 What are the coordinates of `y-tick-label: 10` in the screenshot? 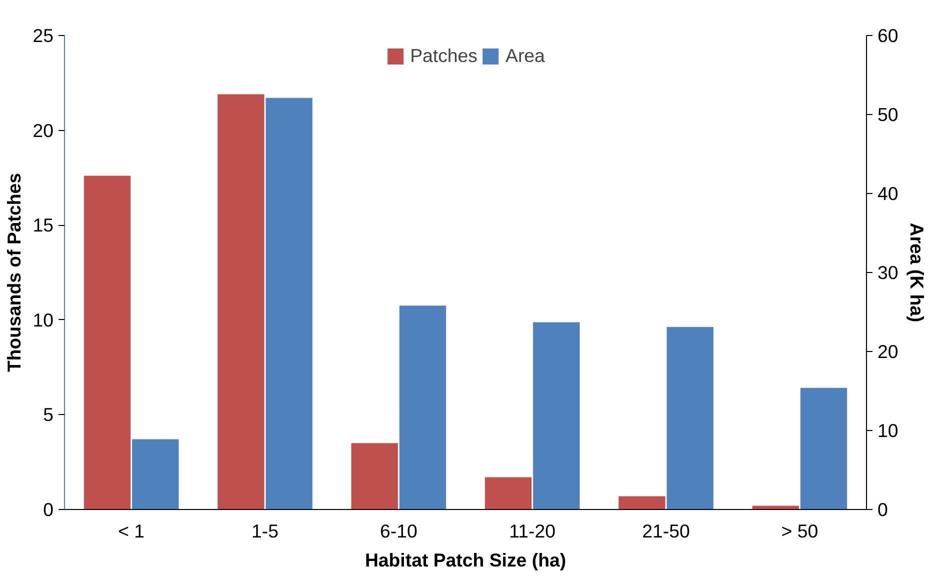 It's located at (43, 319).